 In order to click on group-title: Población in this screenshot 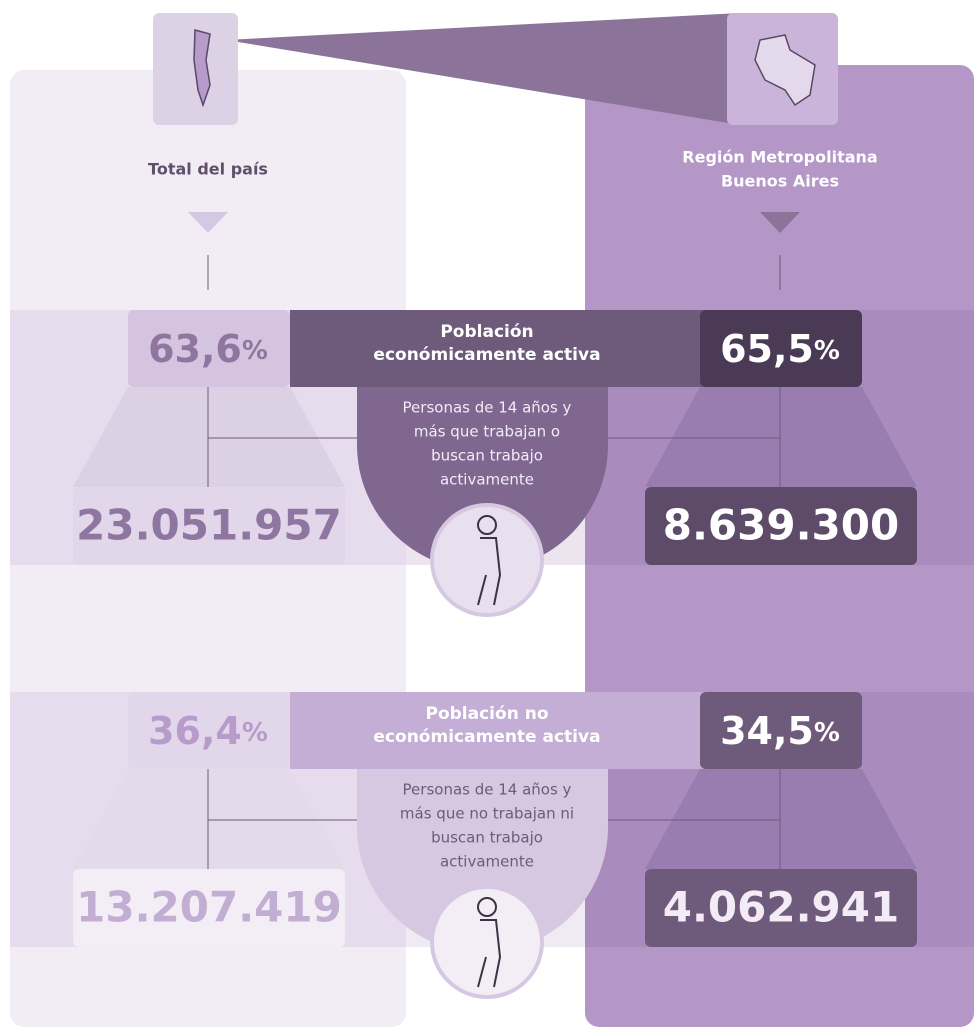, I will do `click(486, 332)`.